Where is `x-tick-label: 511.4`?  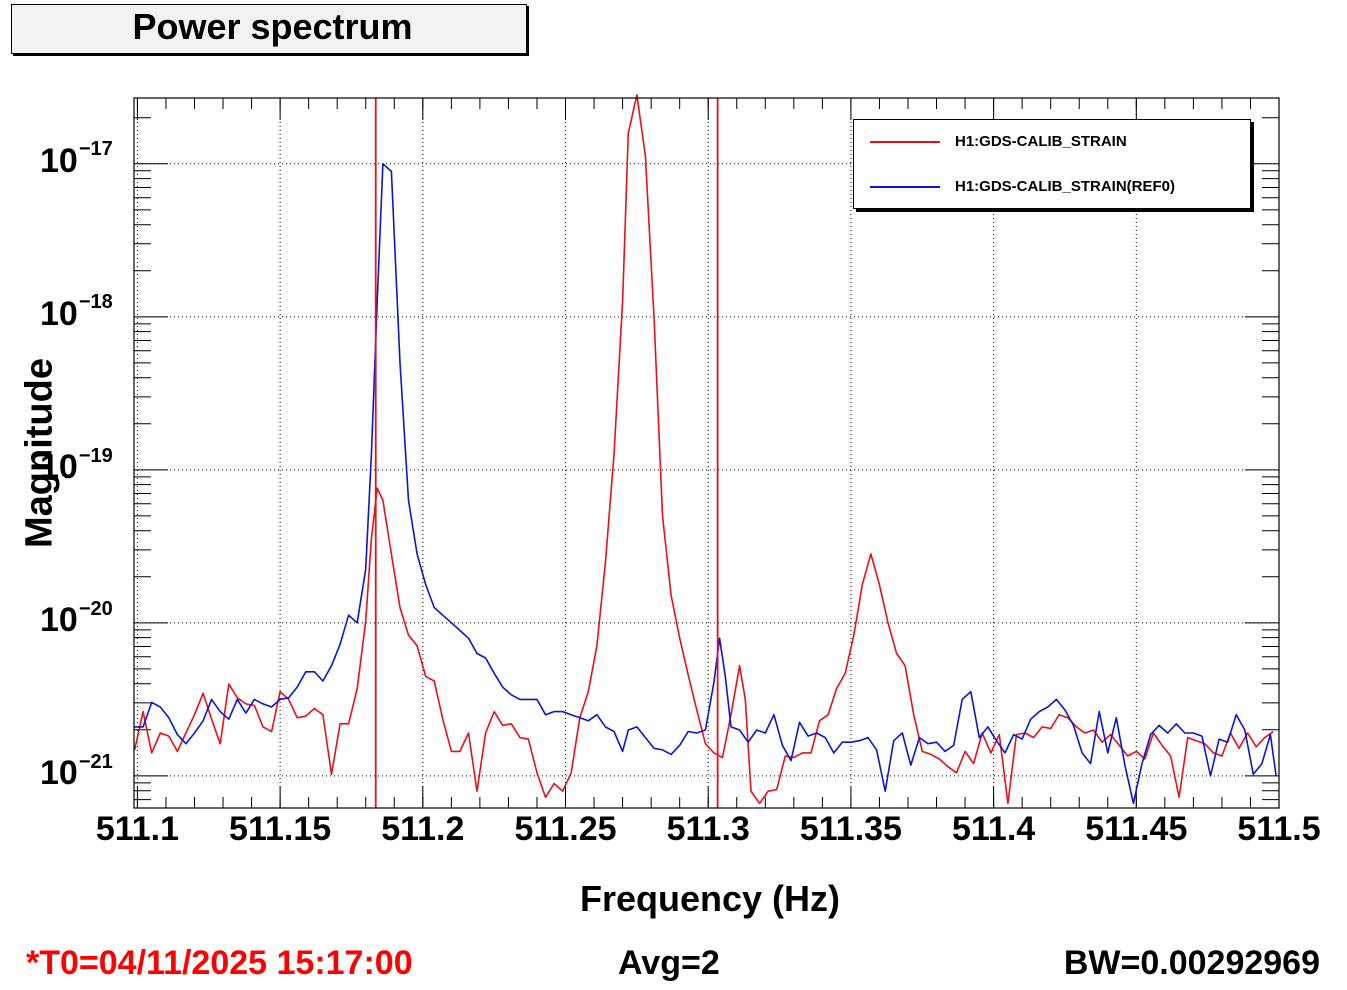
x-tick-label: 511.4 is located at coordinates (993, 829).